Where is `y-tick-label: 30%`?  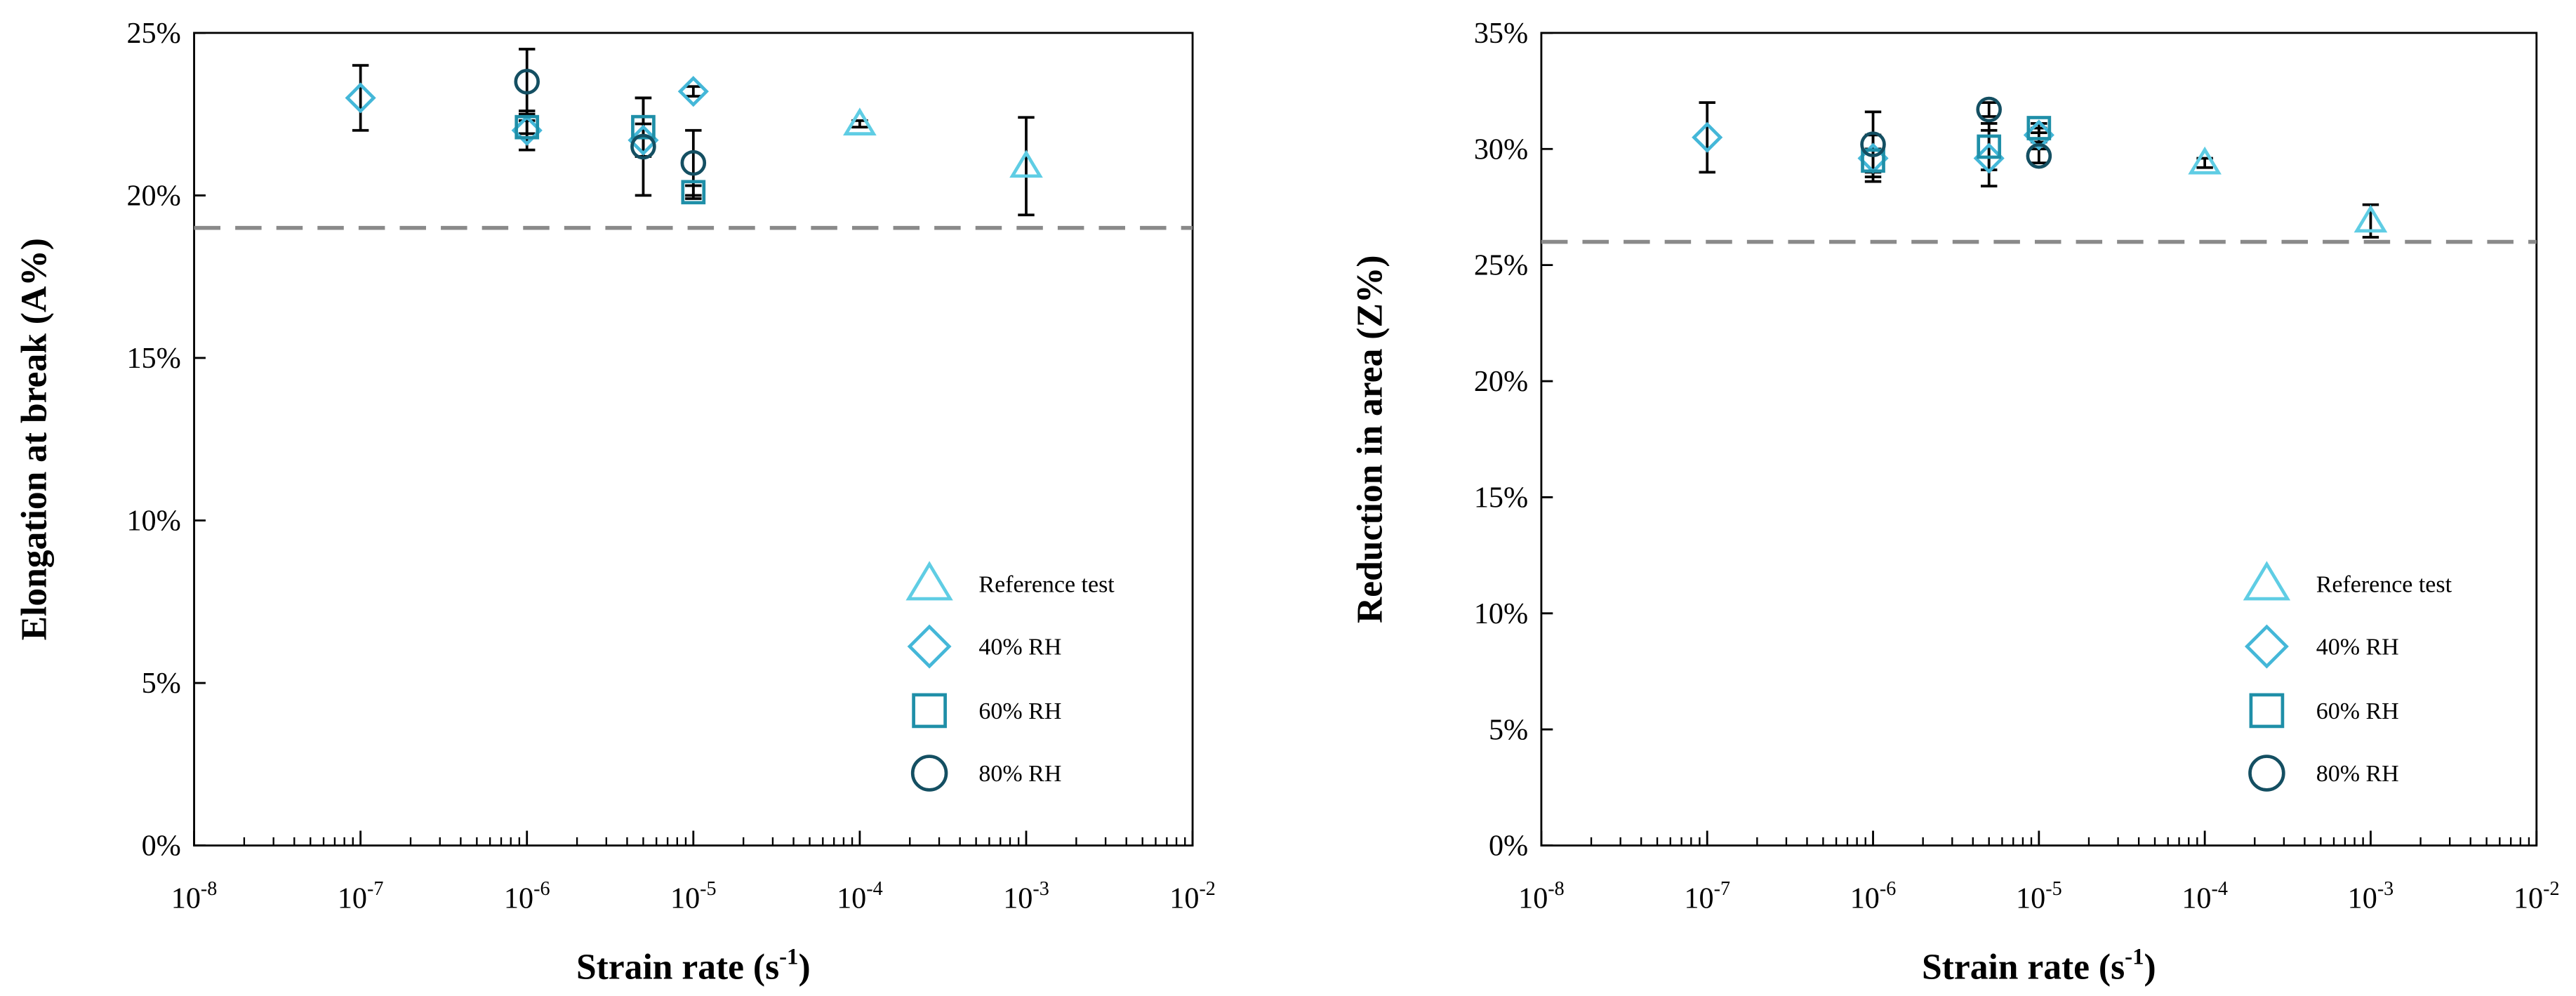
y-tick-label: 30% is located at coordinates (1501, 149).